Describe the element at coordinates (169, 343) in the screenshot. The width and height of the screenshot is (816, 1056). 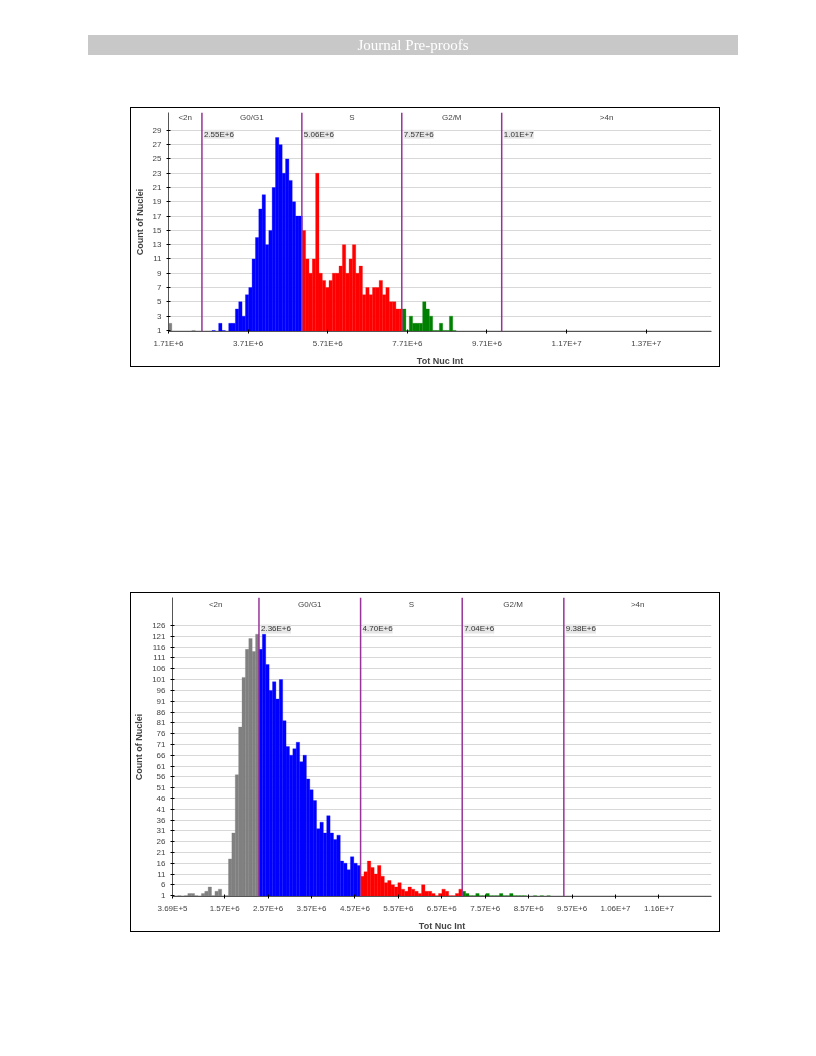
I see `x-tick-label: 1.71E+6` at that location.